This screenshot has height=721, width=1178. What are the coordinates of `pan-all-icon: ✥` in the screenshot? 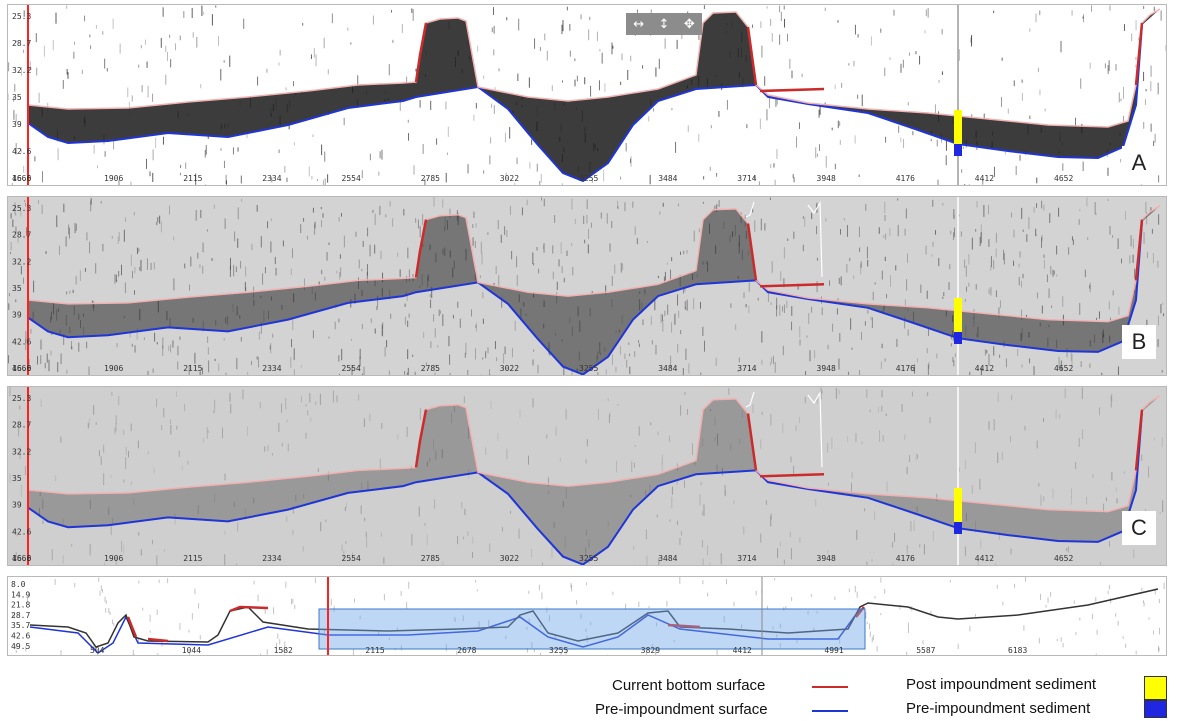 It's located at (689, 24).